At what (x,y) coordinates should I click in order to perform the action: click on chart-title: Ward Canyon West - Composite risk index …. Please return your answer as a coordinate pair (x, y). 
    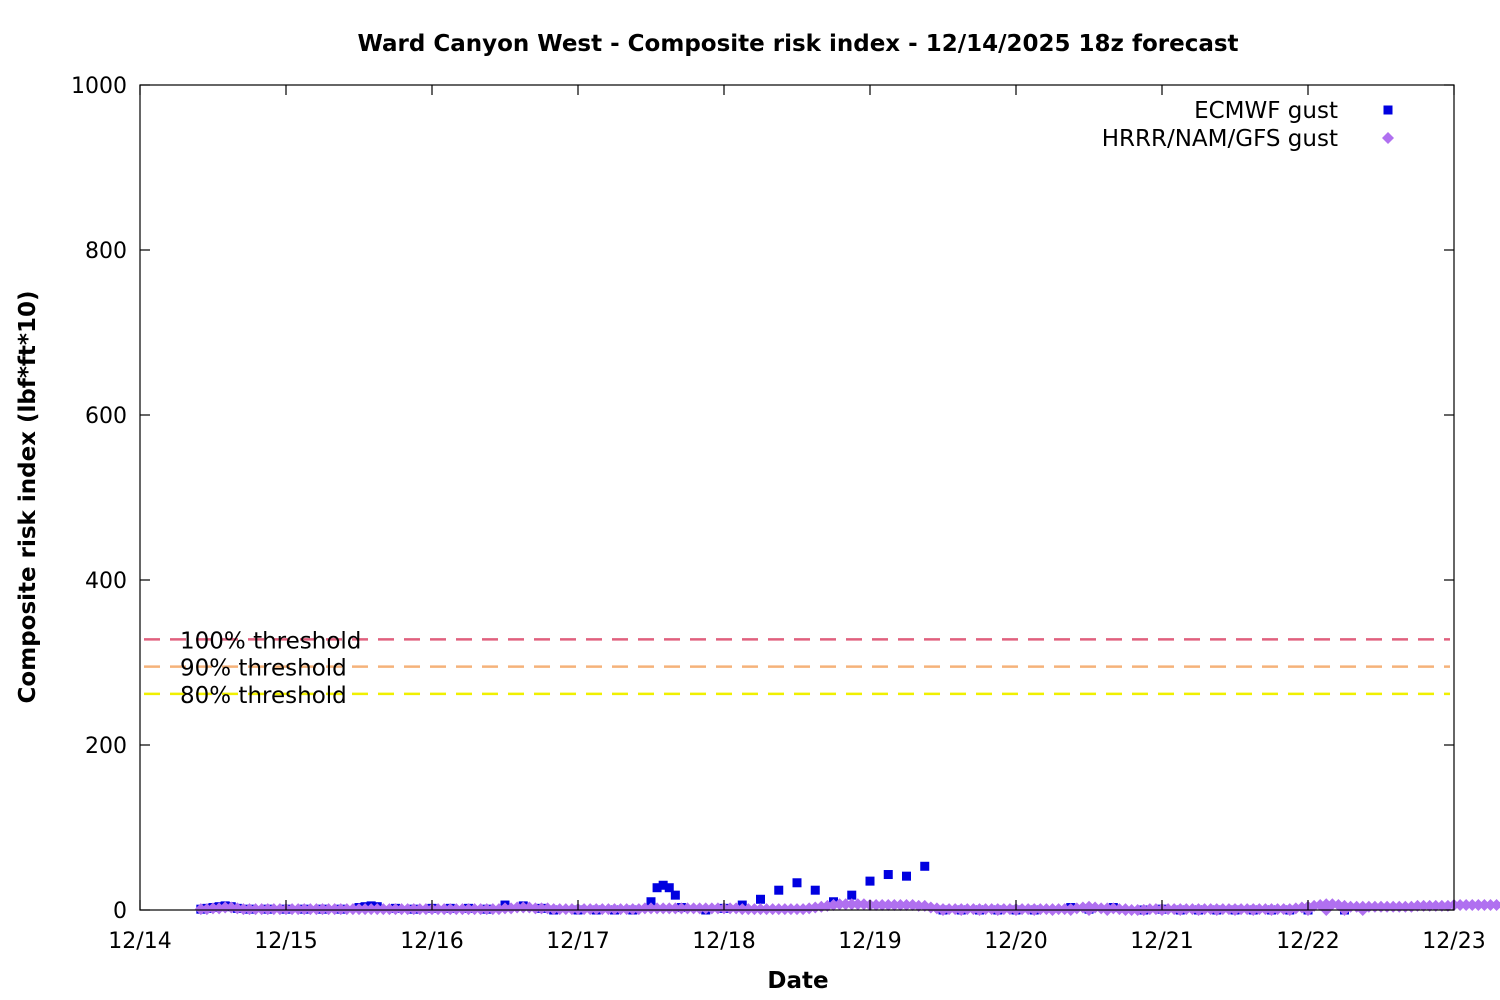
    Looking at the image, I should click on (797, 44).